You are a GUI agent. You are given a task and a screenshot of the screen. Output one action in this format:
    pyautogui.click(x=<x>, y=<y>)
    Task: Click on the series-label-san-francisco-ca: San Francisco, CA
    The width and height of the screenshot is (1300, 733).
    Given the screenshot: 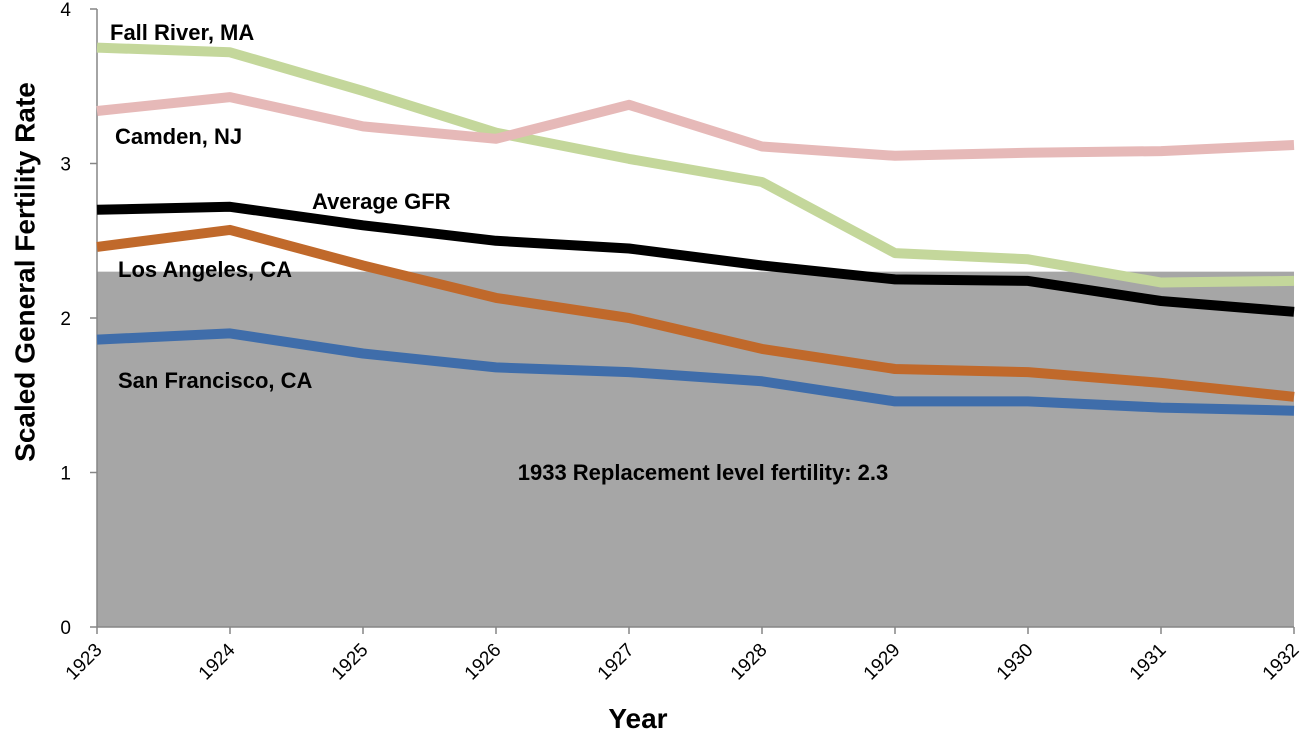 What is the action you would take?
    pyautogui.click(x=215, y=380)
    